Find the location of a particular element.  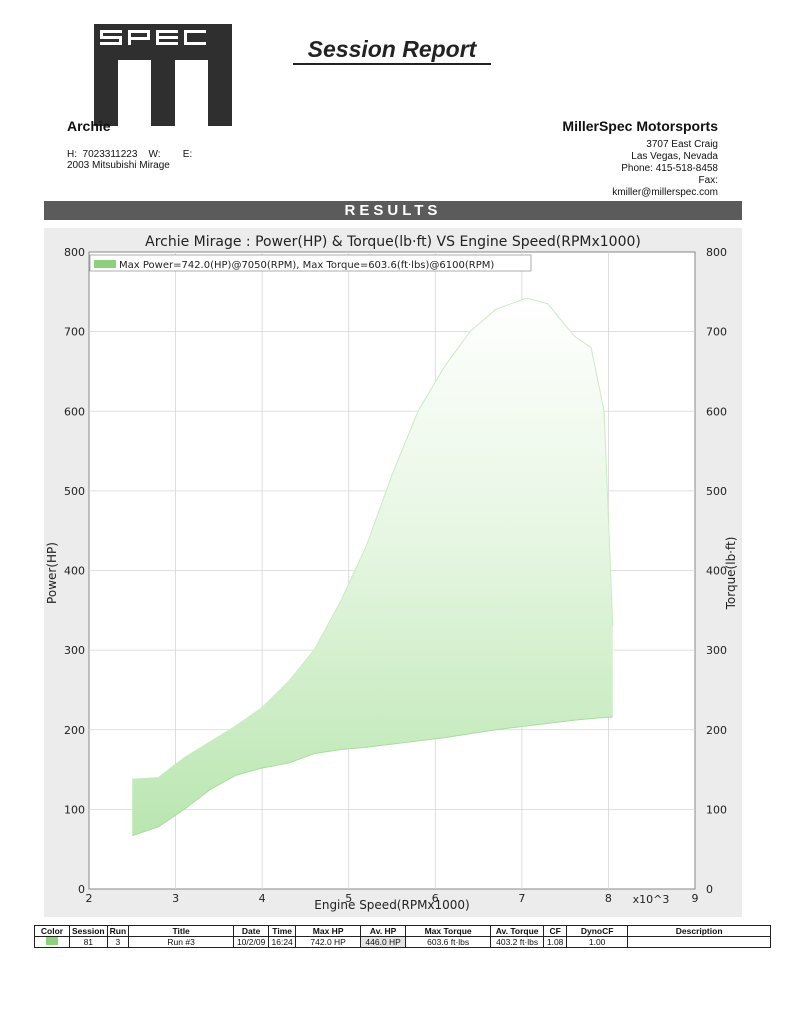

x-axis: 2 3 4 5 6 7 8 9 is located at coordinates (392, 898).